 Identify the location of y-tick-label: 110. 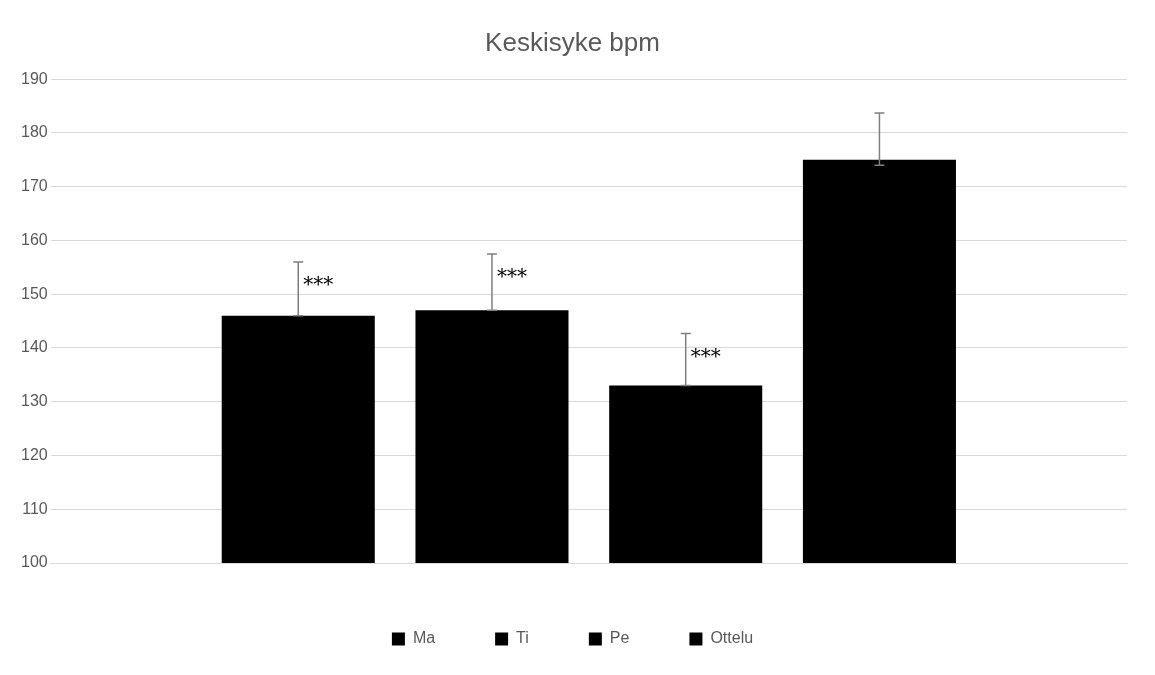
(35, 508).